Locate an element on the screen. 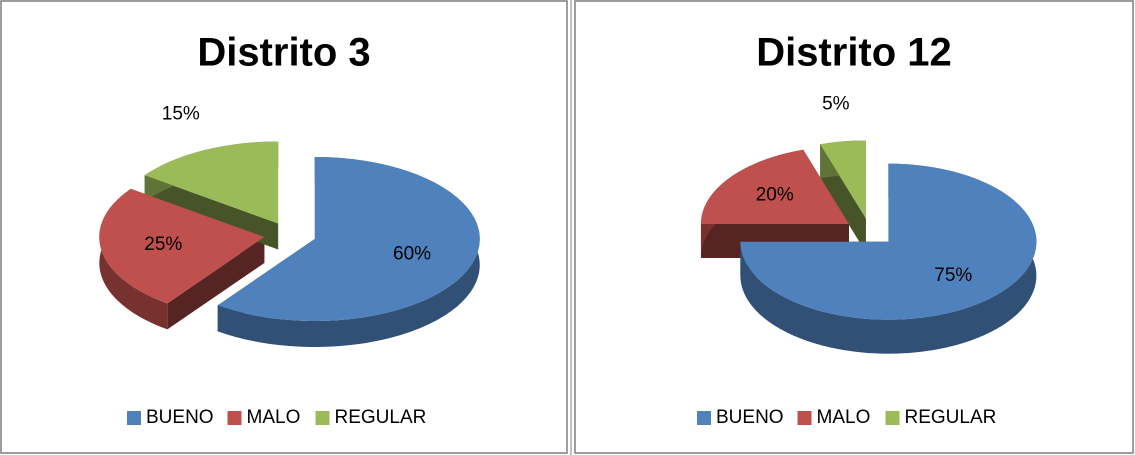 This screenshot has width=1135, height=455. chart-title: Distrito 12 is located at coordinates (854, 53).